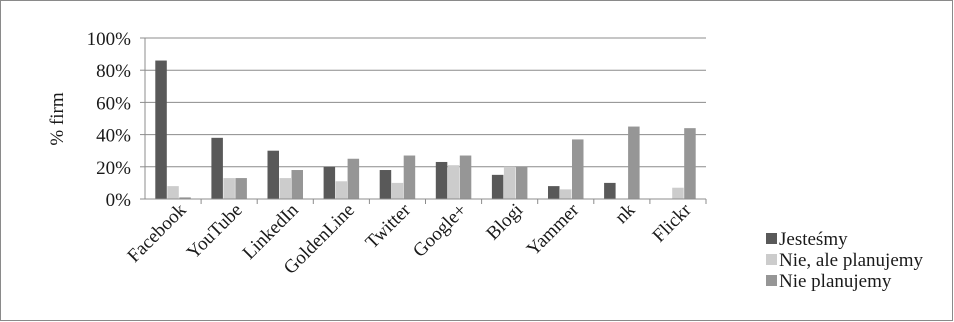  What do you see at coordinates (440, 231) in the screenshot?
I see `x-tick-label: Google+` at bounding box center [440, 231].